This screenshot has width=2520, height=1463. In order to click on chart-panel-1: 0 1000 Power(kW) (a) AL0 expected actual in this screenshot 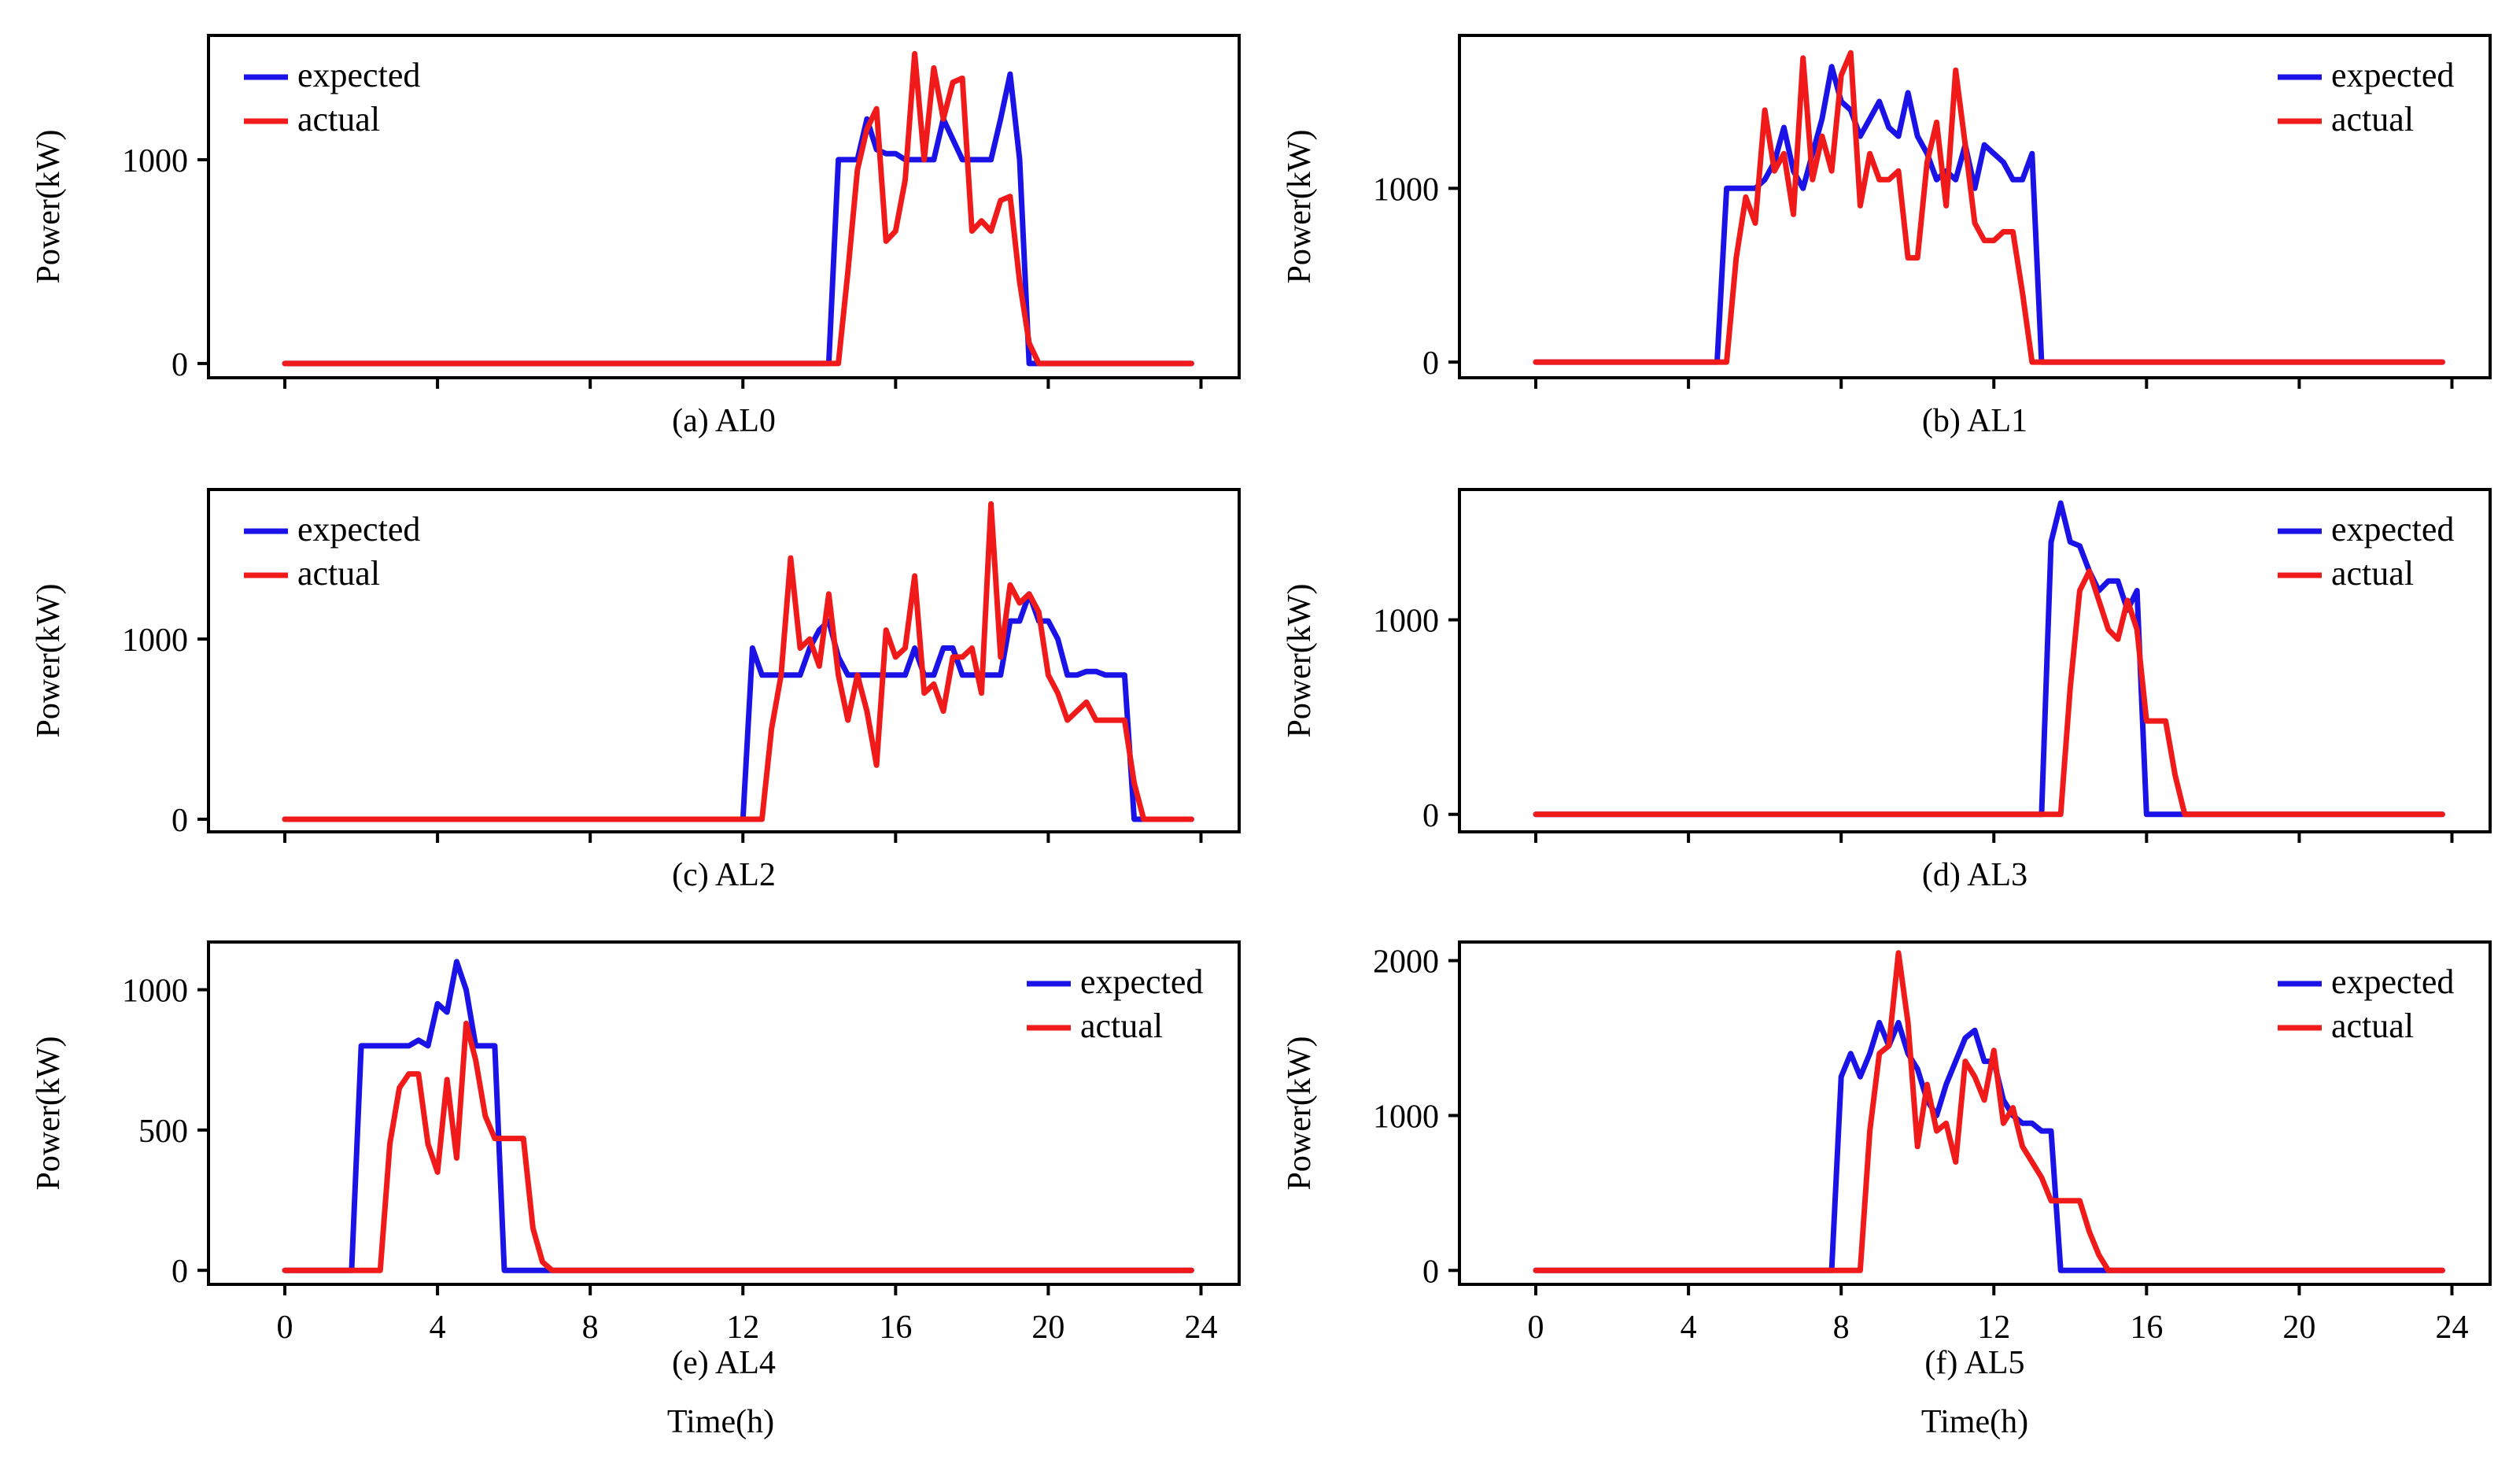, I will do `click(636, 236)`.